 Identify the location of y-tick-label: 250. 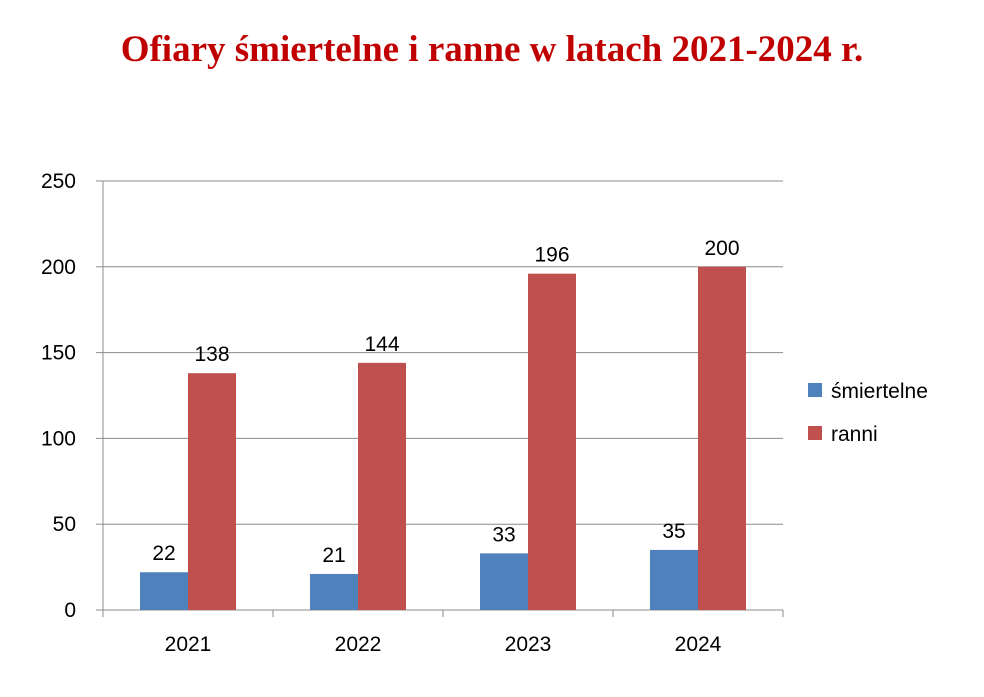
(58, 181).